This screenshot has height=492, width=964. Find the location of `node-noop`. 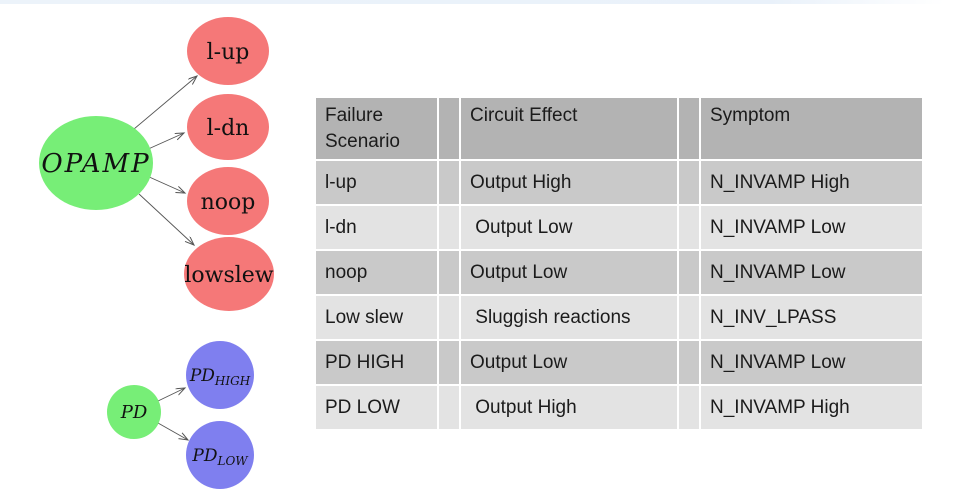

node-noop is located at coordinates (228, 201).